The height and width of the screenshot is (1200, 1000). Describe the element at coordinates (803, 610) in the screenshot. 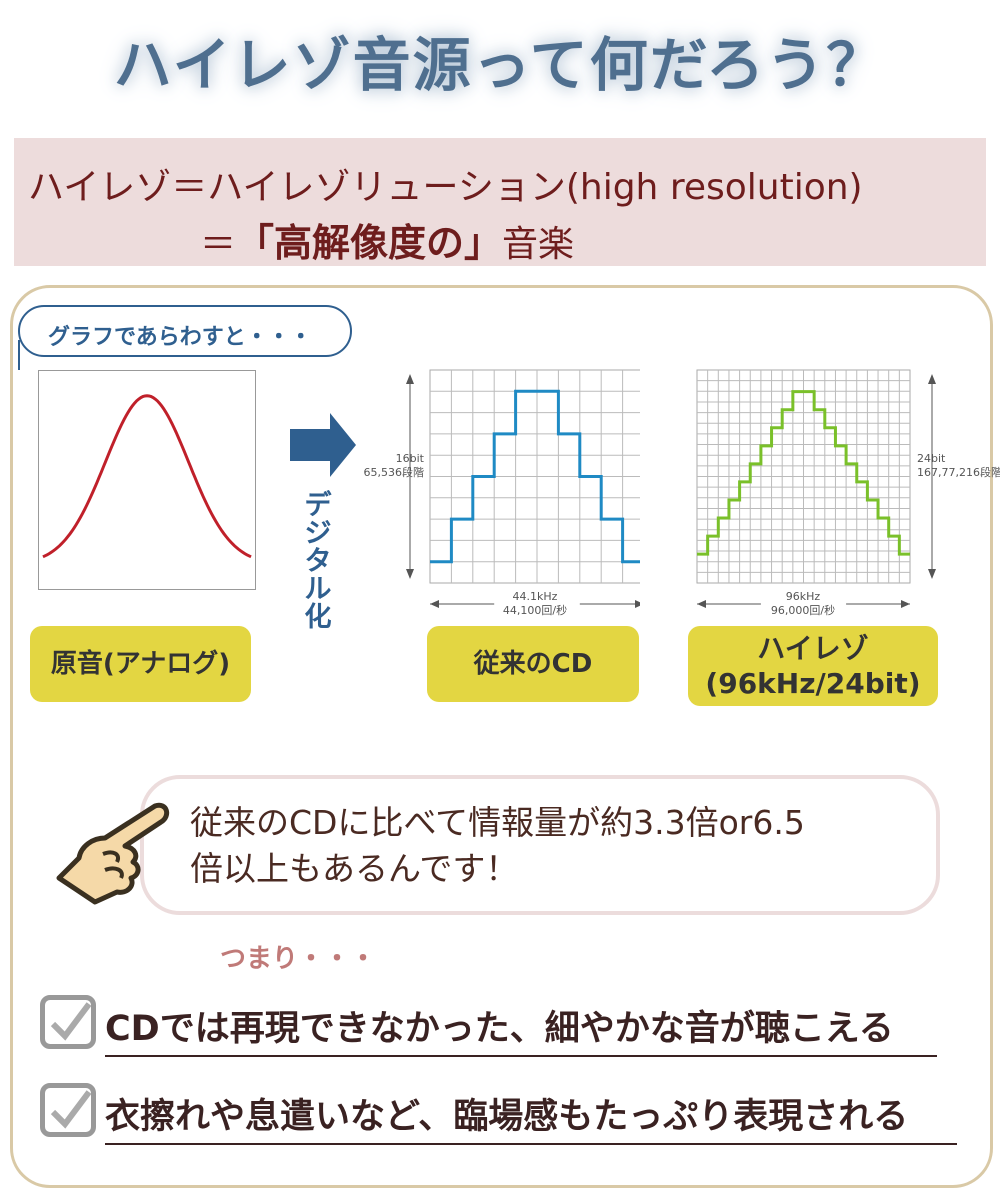

I see `hires-samples-label: 96,000回/秒` at that location.